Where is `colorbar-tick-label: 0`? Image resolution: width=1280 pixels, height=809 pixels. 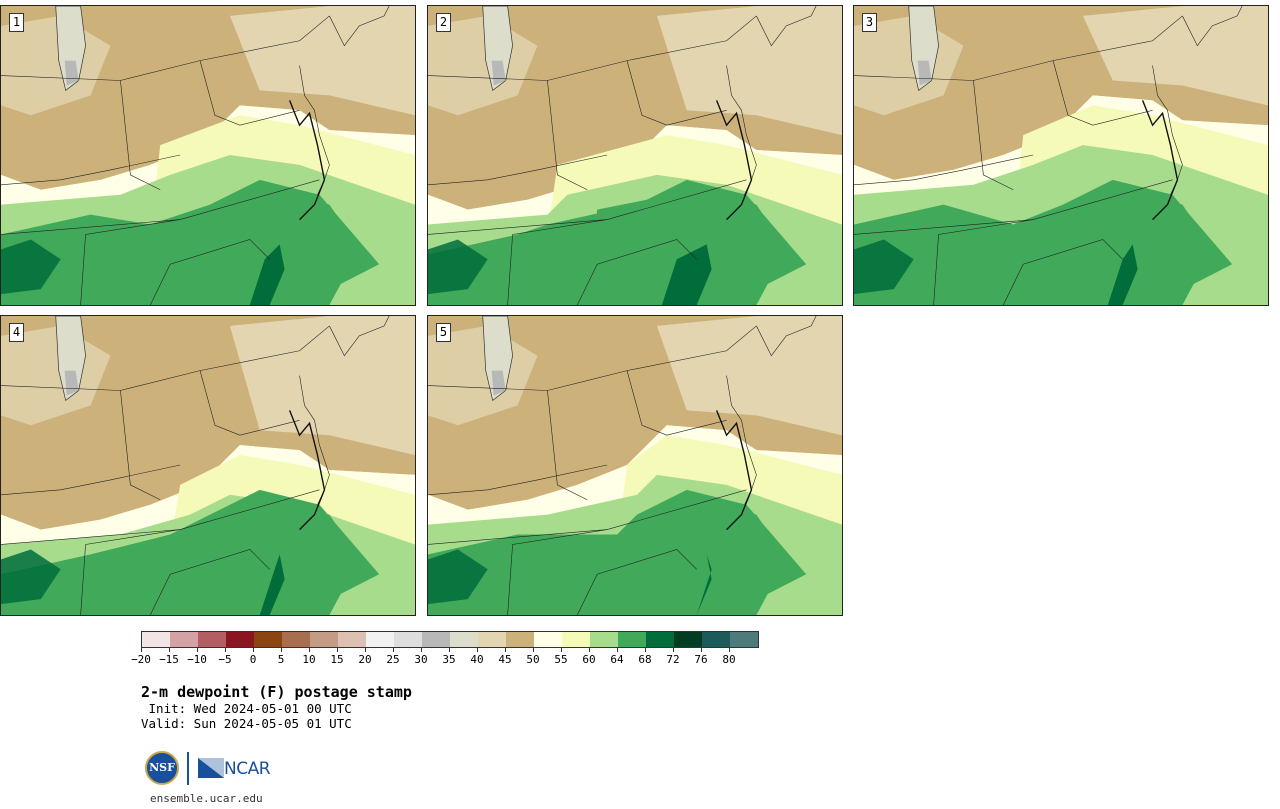 colorbar-tick-label: 0 is located at coordinates (253, 659).